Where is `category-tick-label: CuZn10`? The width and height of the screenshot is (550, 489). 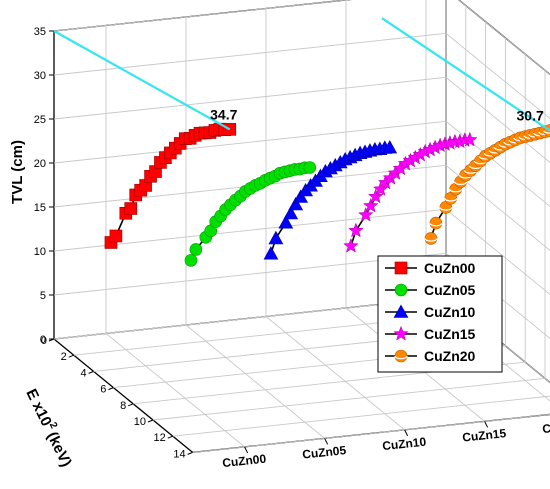
category-tick-label: CuZn10 is located at coordinates (405, 444).